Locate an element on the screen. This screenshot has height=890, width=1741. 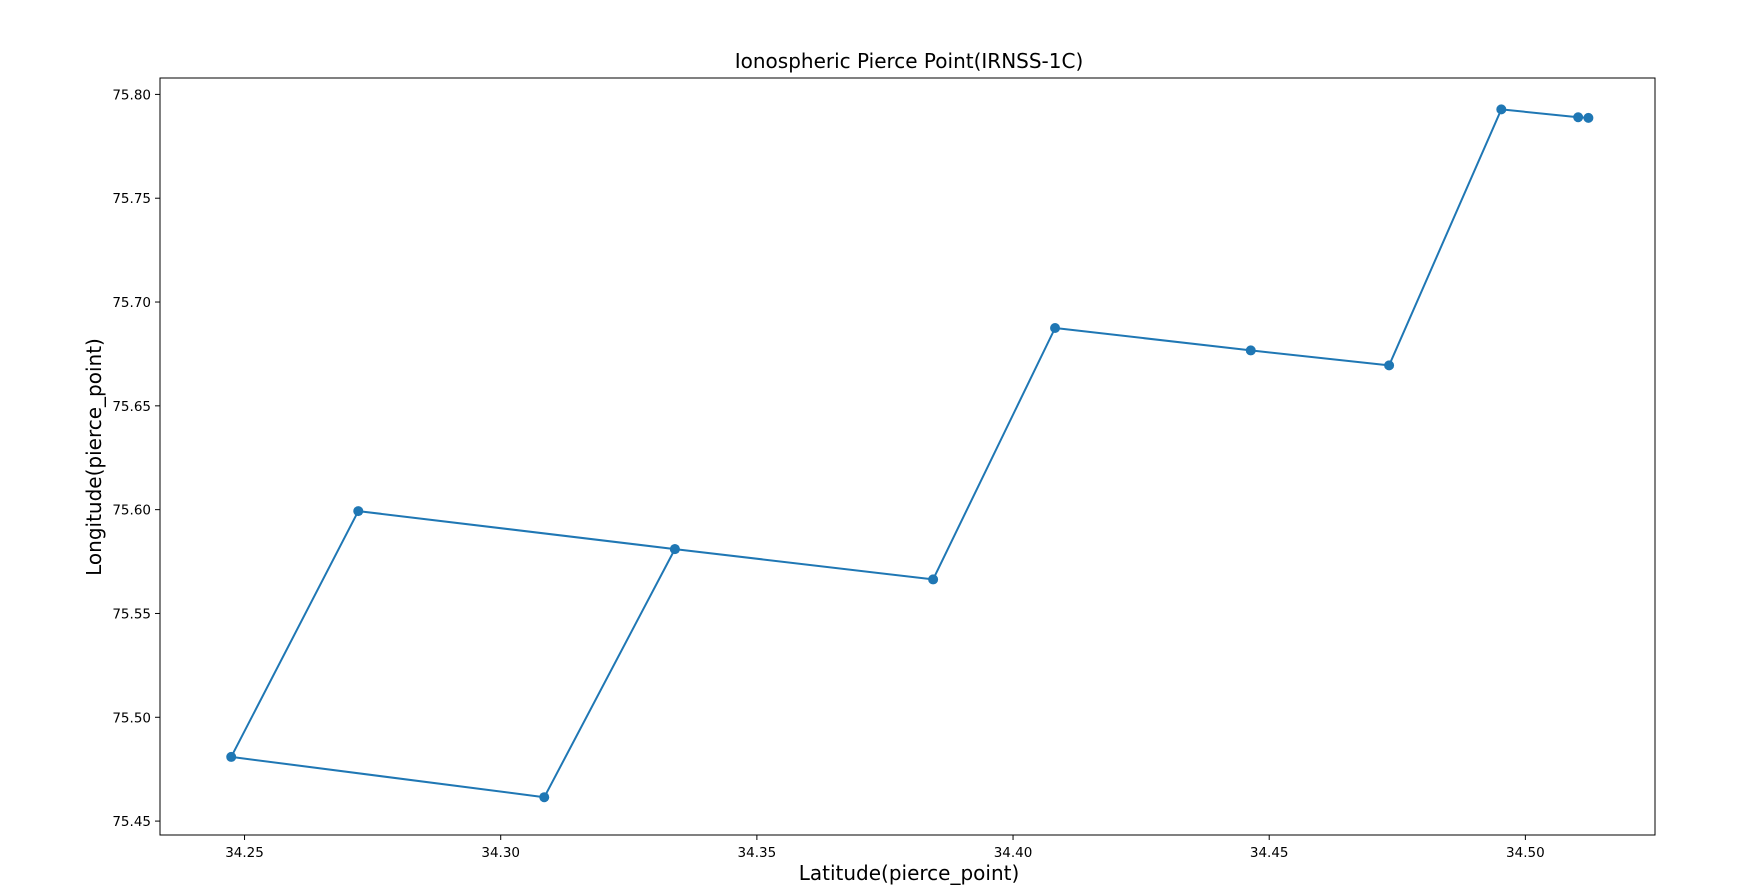
y-tick-label: 75.65 is located at coordinates (131, 407).